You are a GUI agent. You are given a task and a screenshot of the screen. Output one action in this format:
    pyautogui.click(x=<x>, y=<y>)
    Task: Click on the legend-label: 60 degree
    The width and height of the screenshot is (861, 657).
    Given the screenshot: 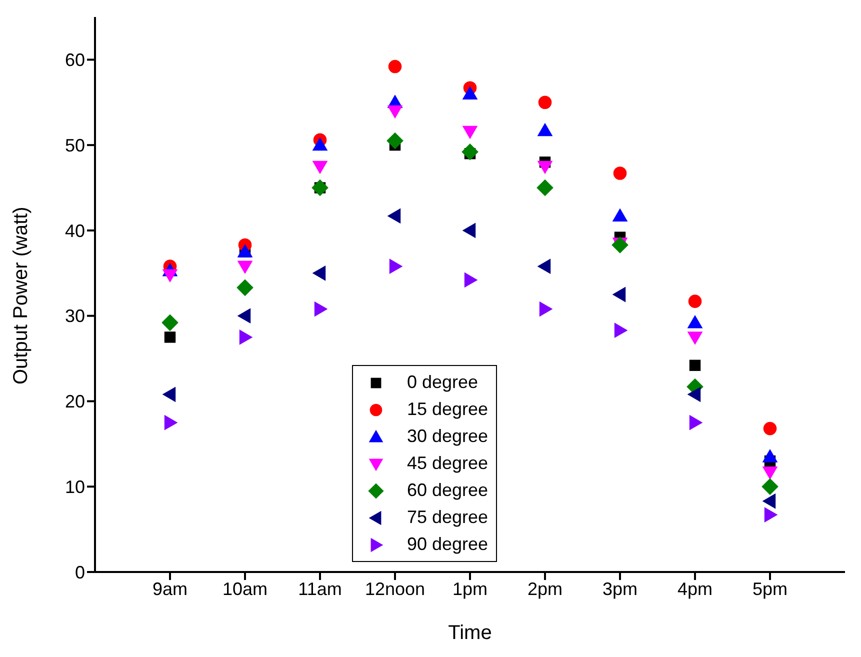 What is the action you would take?
    pyautogui.click(x=447, y=490)
    